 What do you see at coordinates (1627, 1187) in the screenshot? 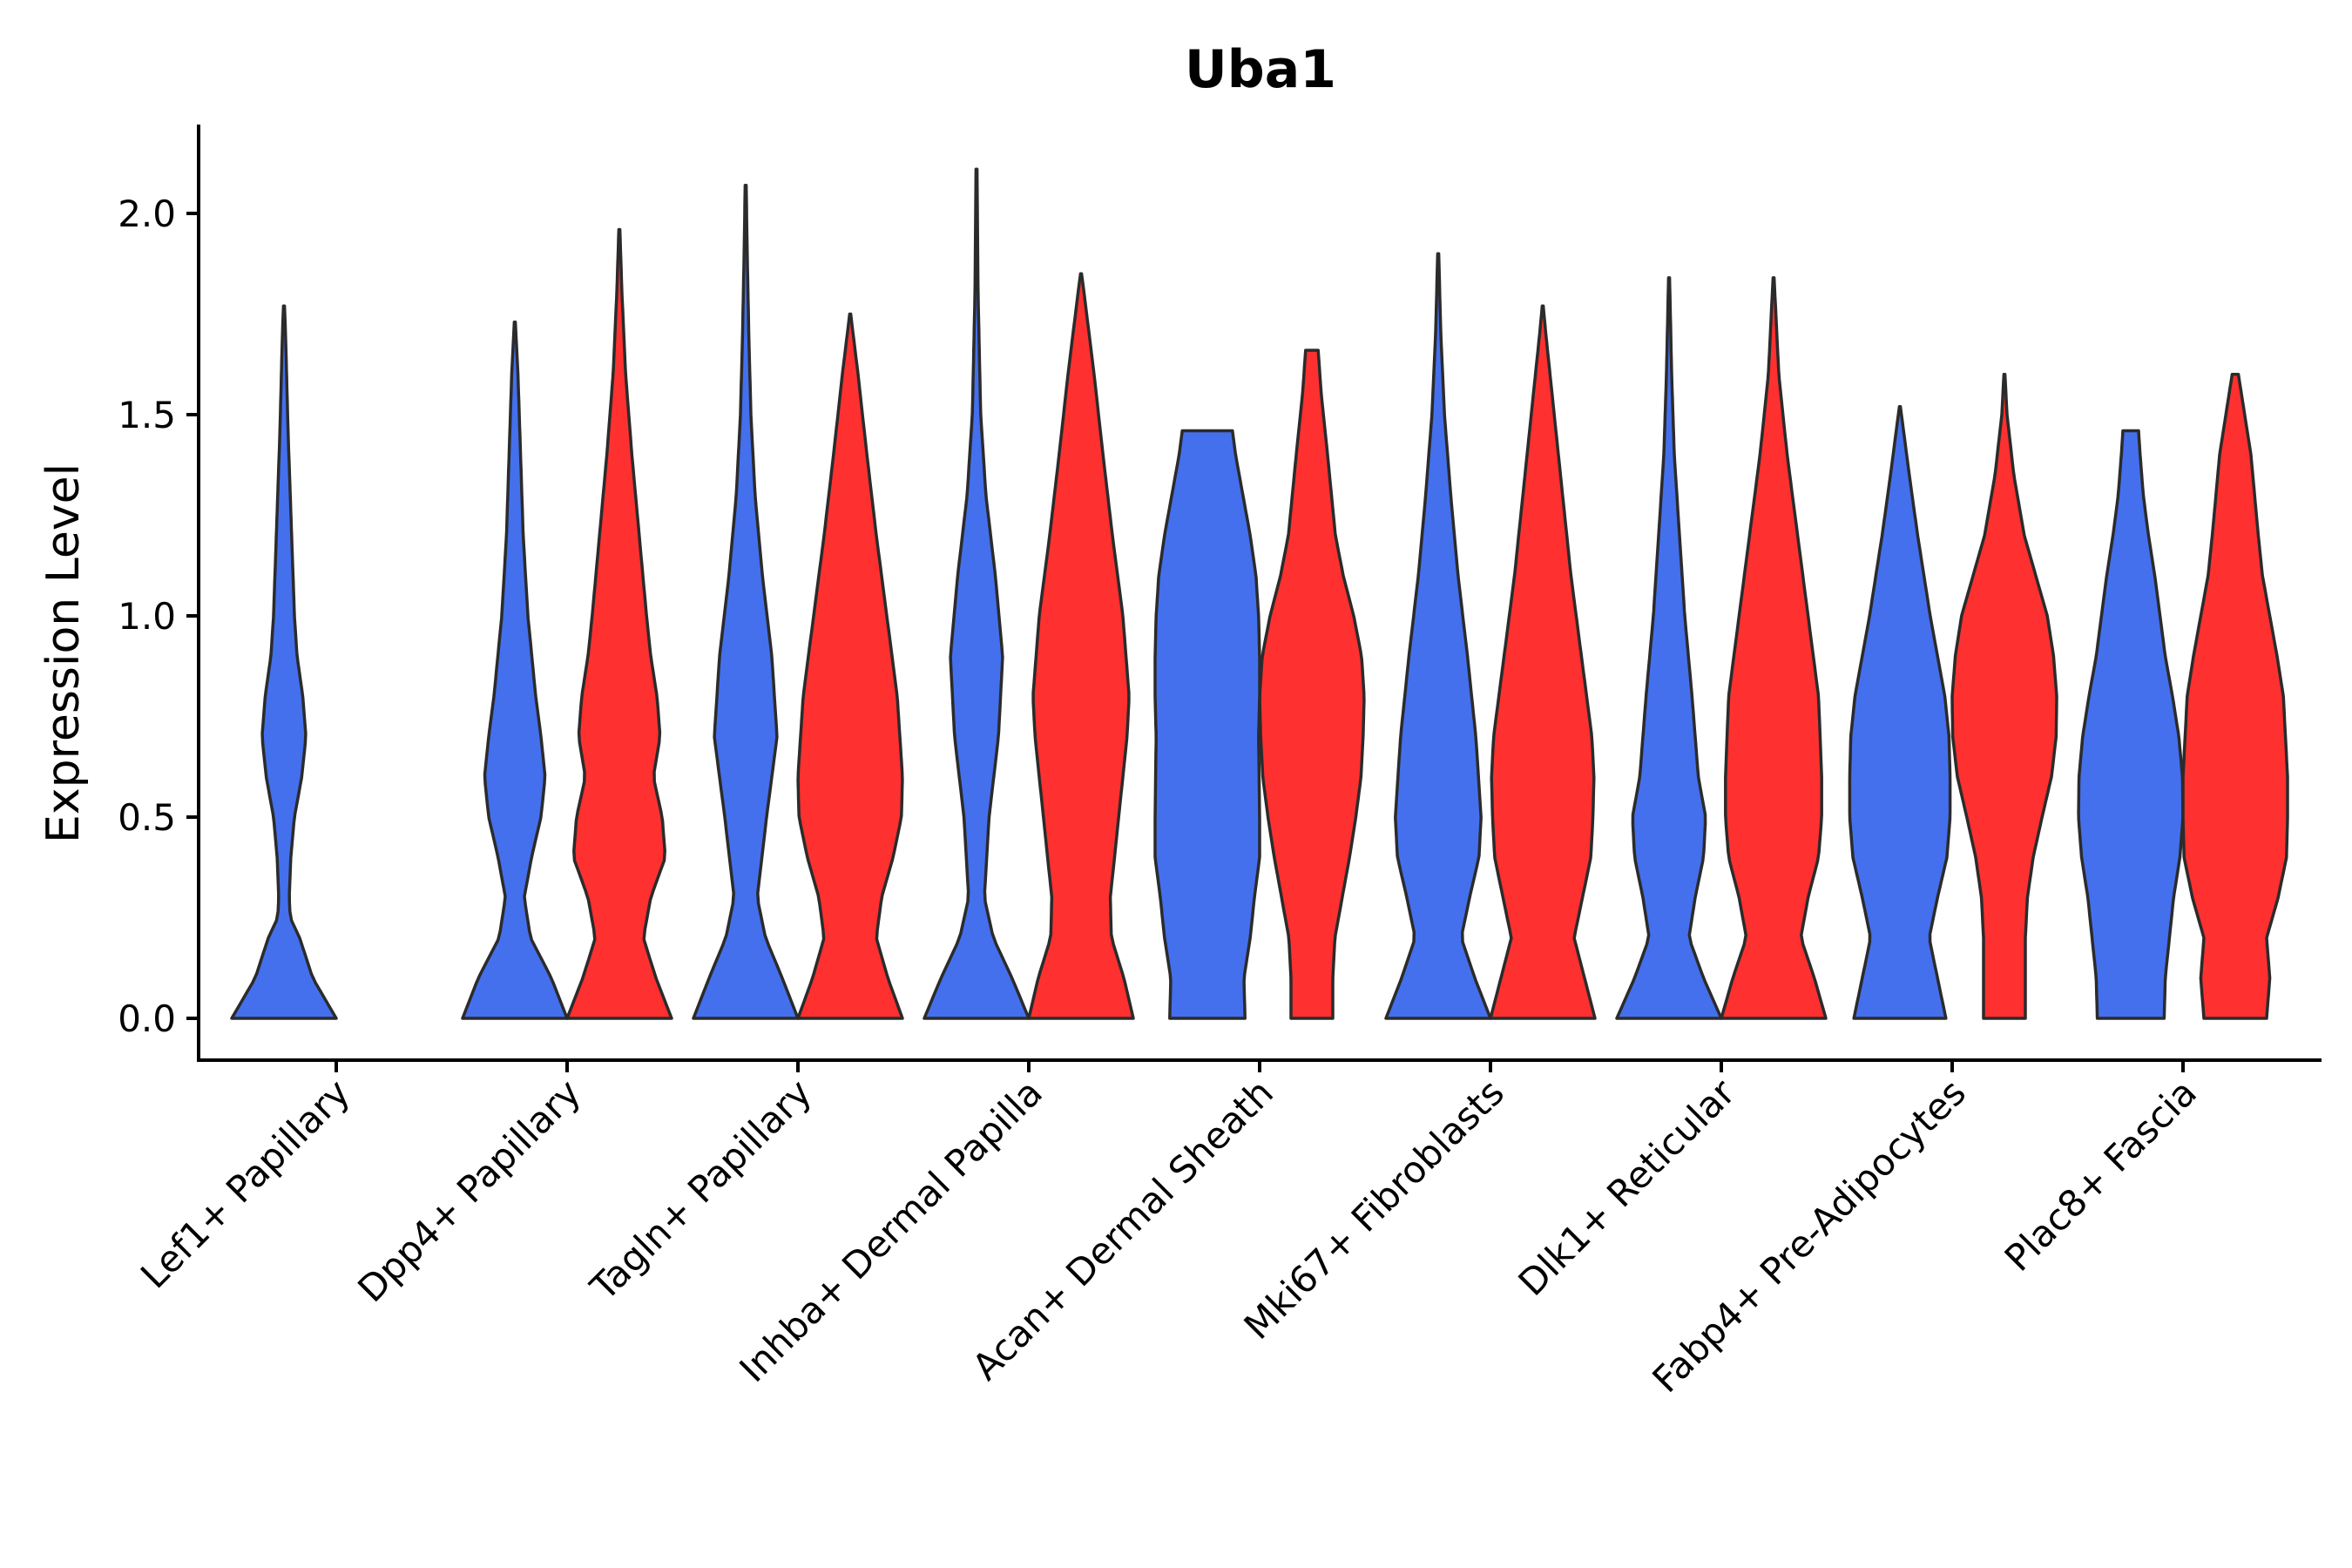
I see `x-tick-label: Dlk1+ Reticular` at bounding box center [1627, 1187].